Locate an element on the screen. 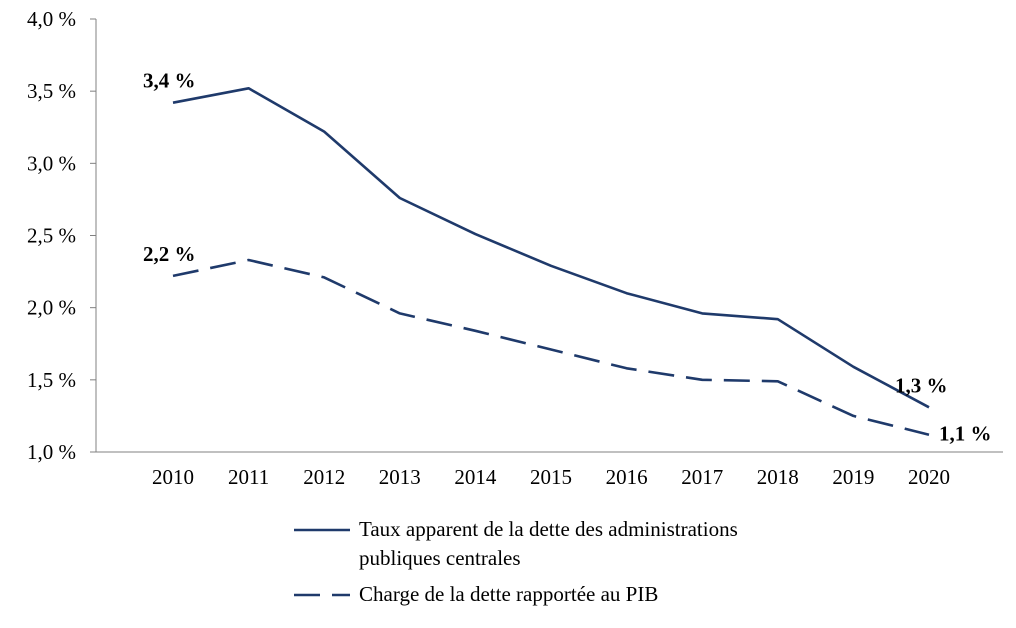  x-tick-label: 2016 is located at coordinates (627, 477).